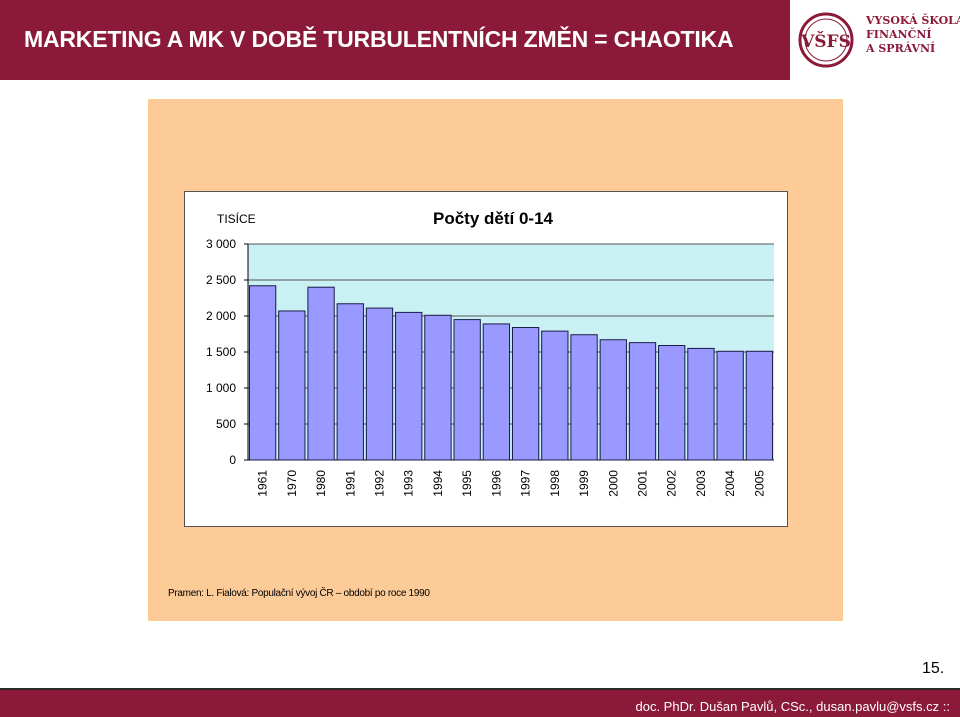  Describe the element at coordinates (467, 483) in the screenshot. I see `x-tick-label: 1995` at that location.